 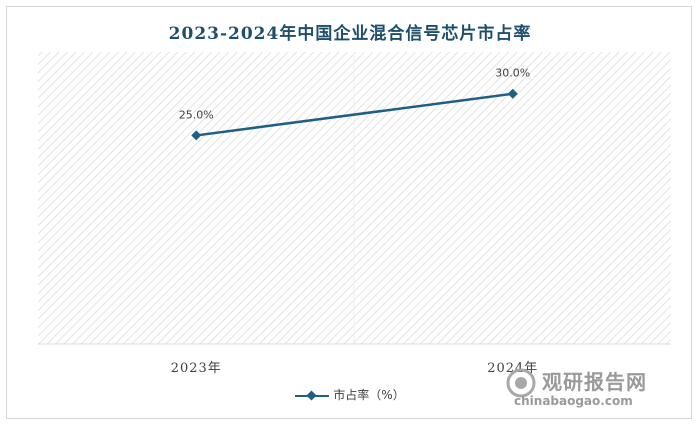 I want to click on watermark-name: 观研报告网, so click(x=594, y=382).